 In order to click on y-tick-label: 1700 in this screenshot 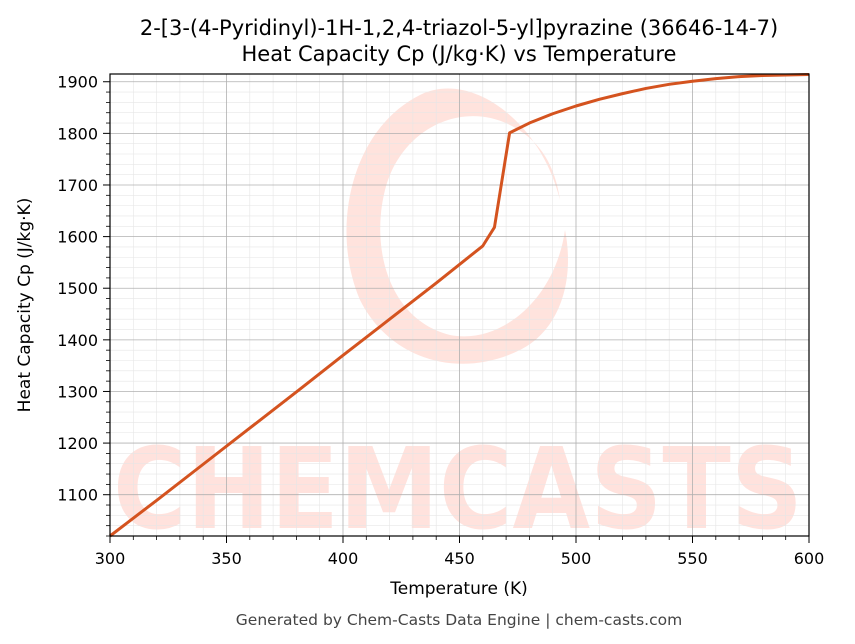, I will do `click(77, 185)`.